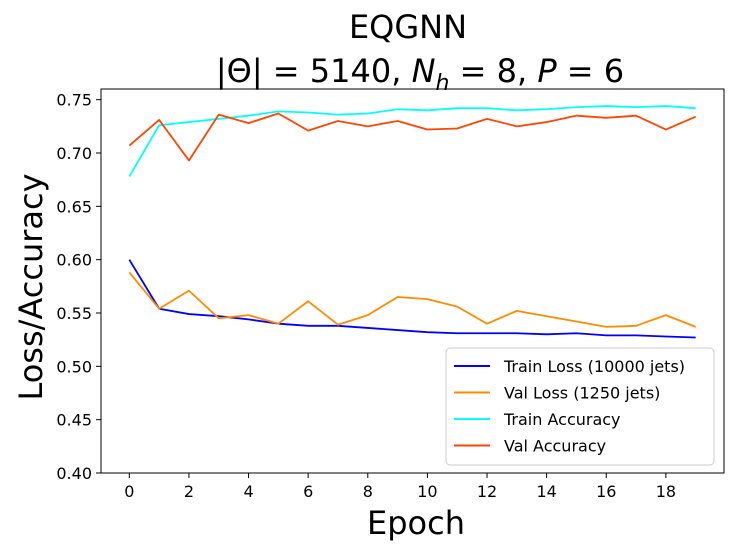 This screenshot has width=732, height=550. Describe the element at coordinates (248, 491) in the screenshot. I see `x-tick-label: 4` at that location.